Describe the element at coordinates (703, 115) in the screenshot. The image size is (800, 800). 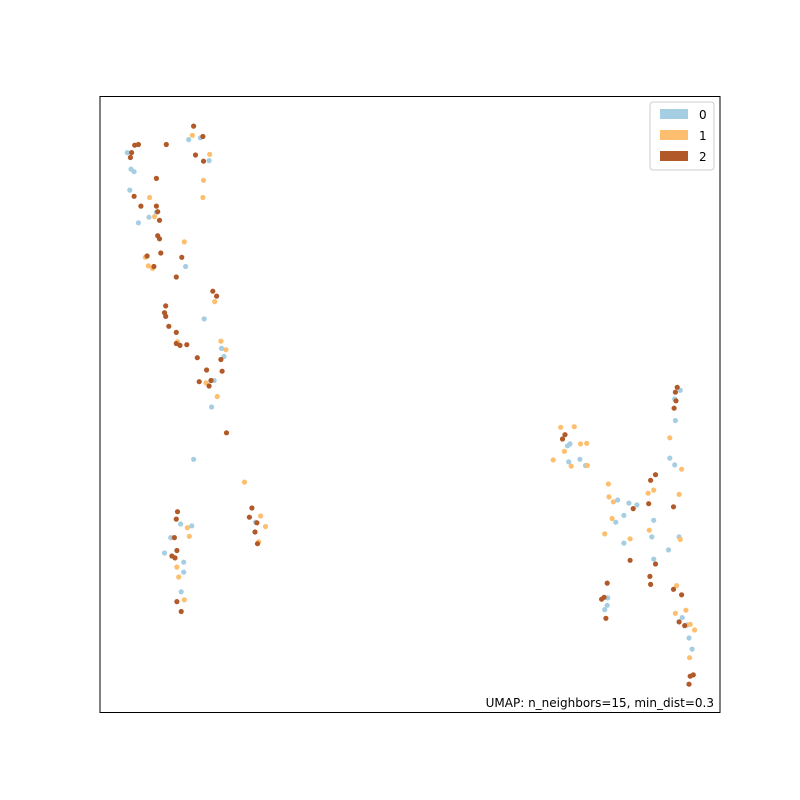
I see `legend-label-0: 0` at that location.